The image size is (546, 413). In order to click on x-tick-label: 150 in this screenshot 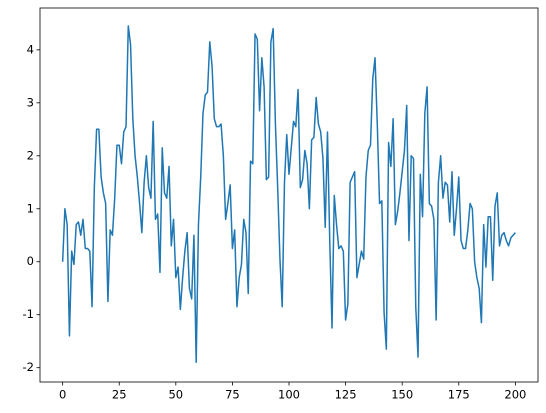, I will do `click(402, 395)`.